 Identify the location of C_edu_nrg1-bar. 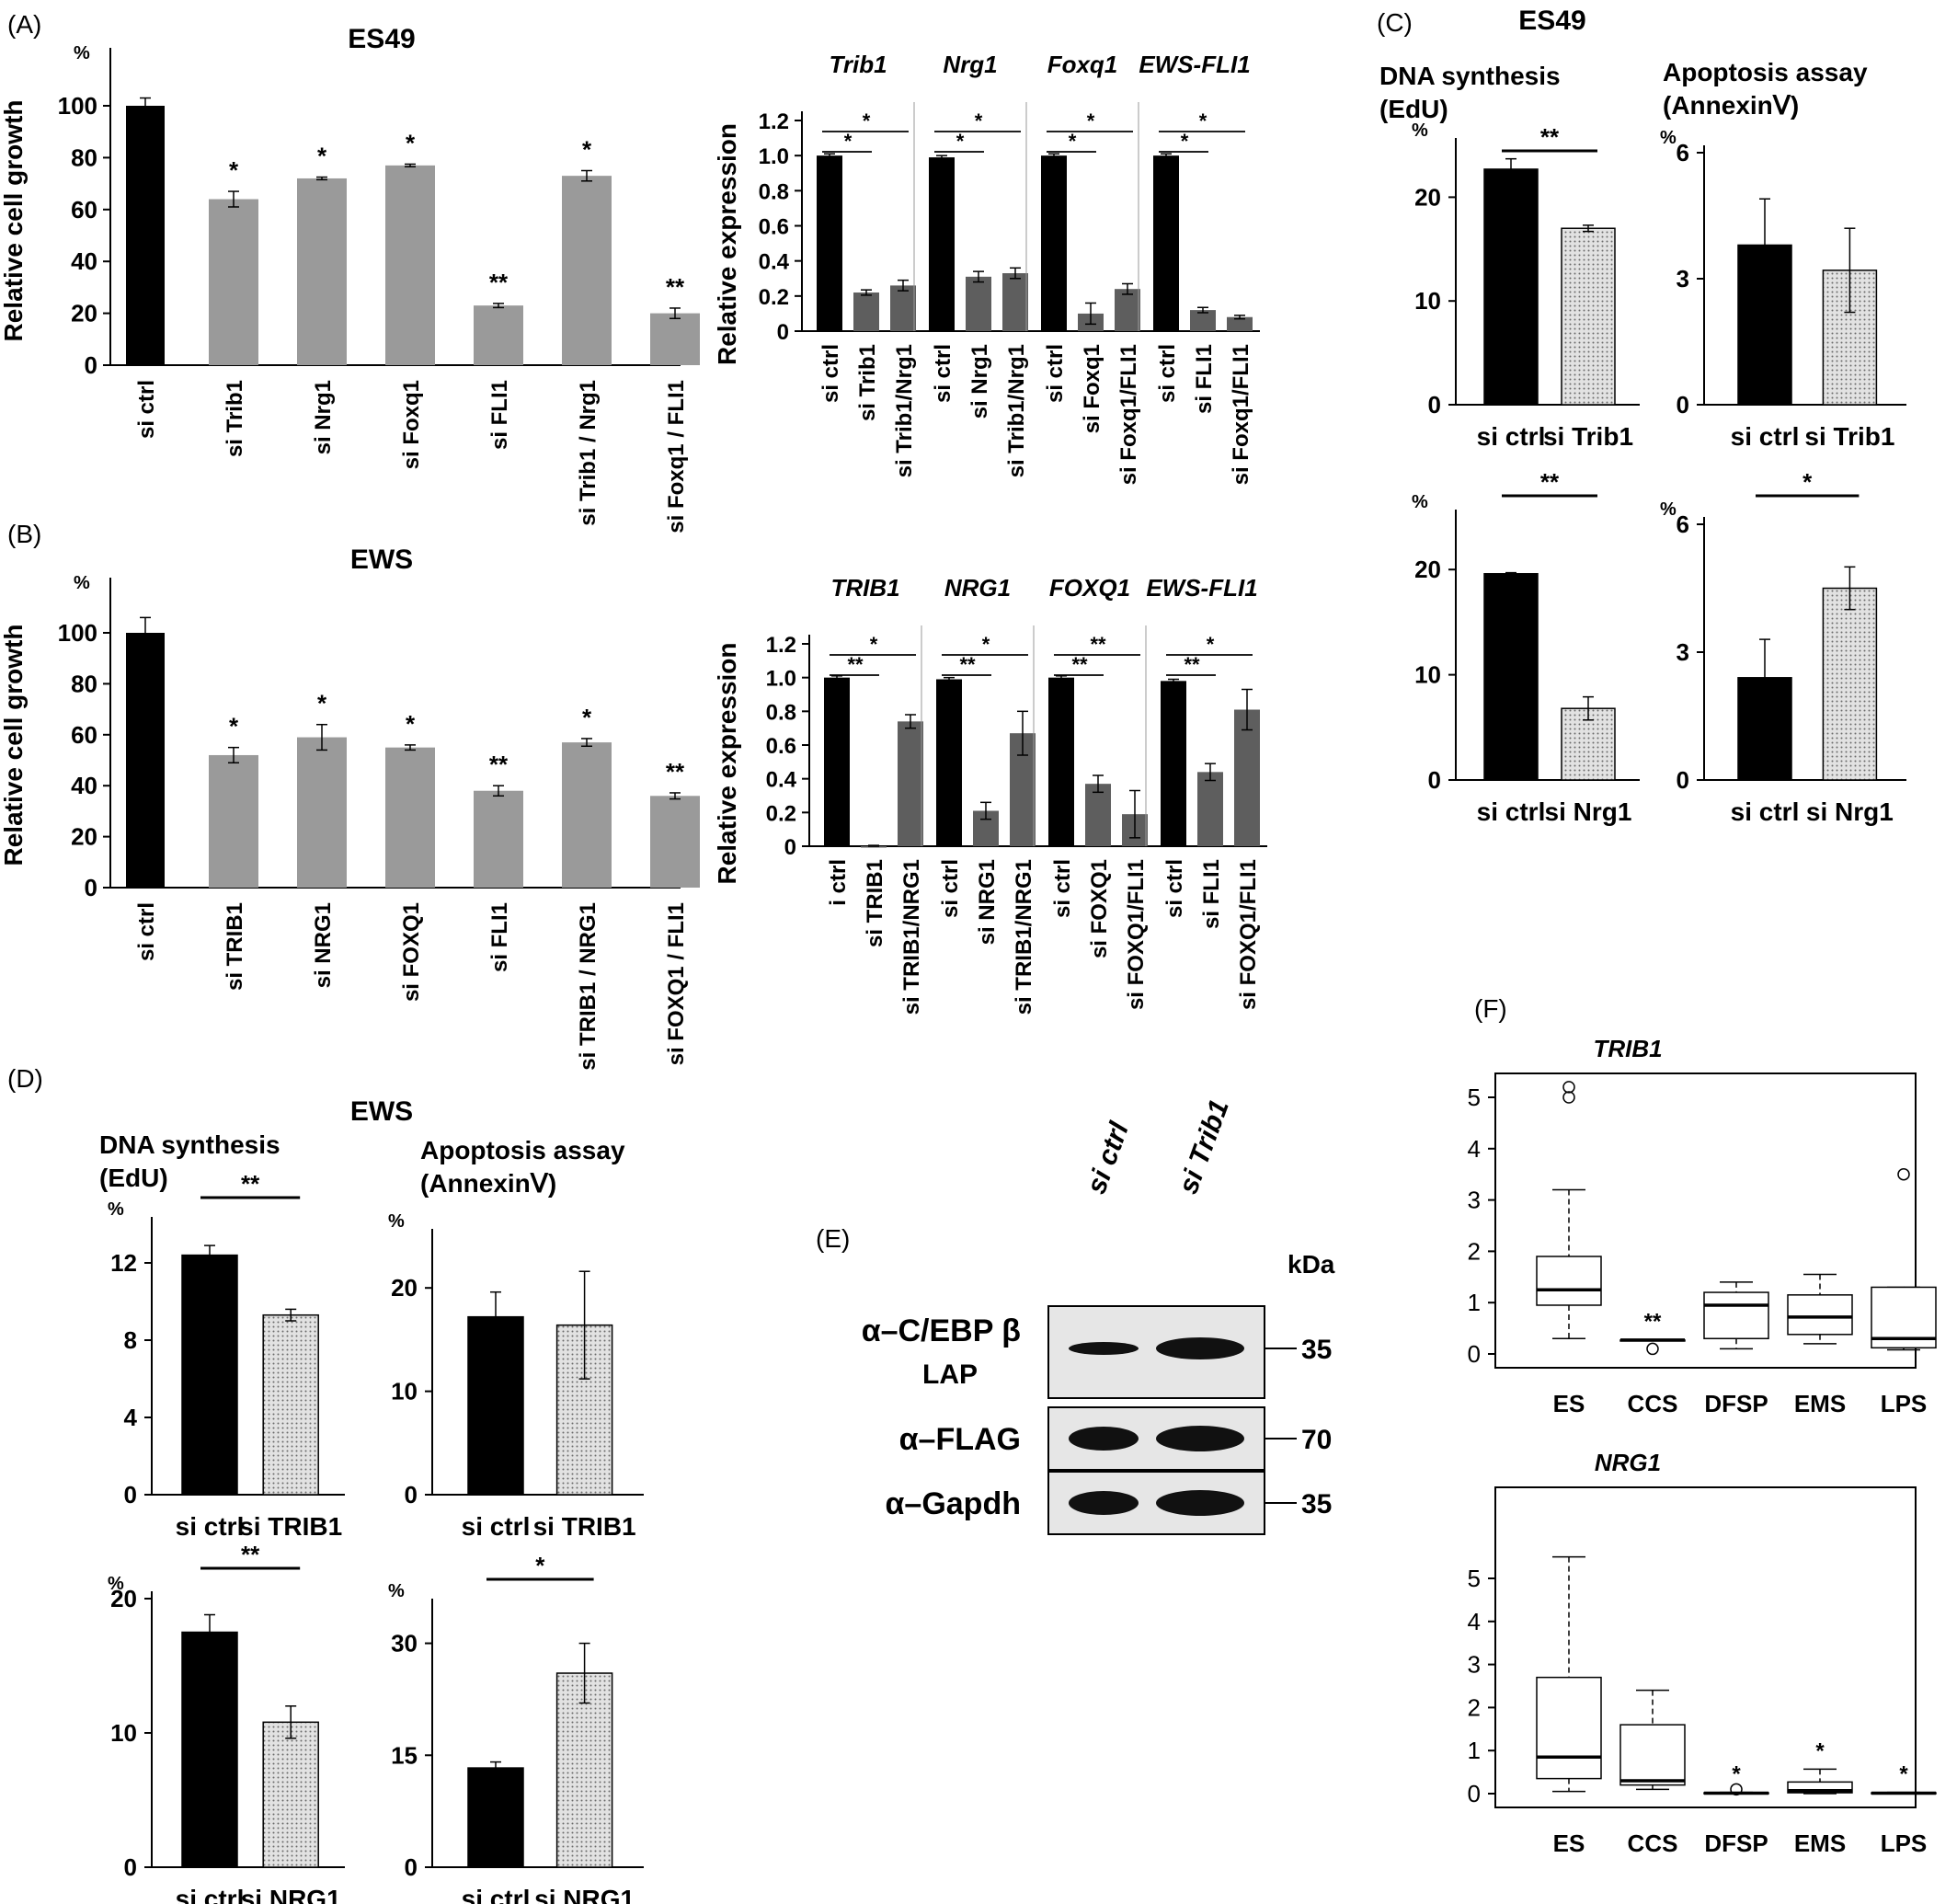
(1511, 677).